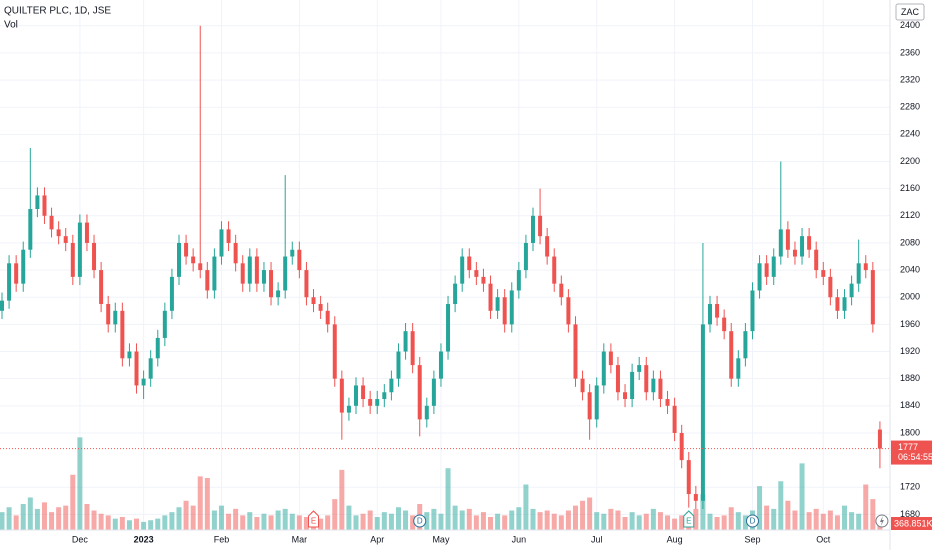  Describe the element at coordinates (910, 107) in the screenshot. I see `y-tick-label: 2280` at that location.